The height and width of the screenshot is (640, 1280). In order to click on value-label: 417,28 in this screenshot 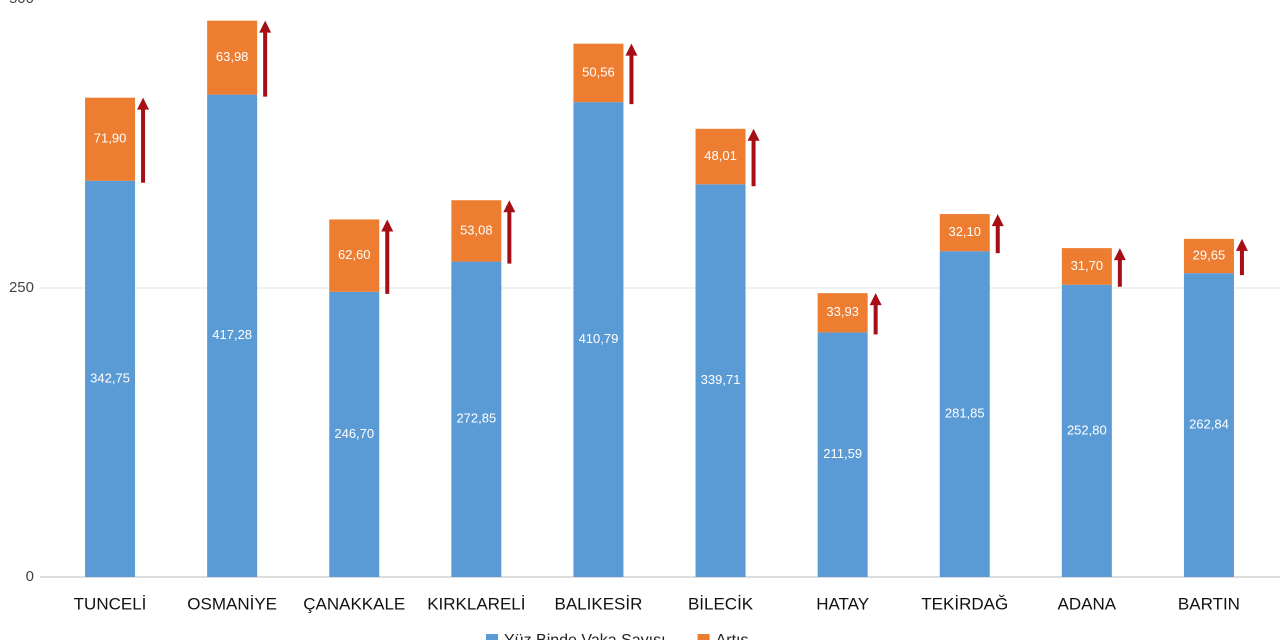, I will do `click(232, 334)`.